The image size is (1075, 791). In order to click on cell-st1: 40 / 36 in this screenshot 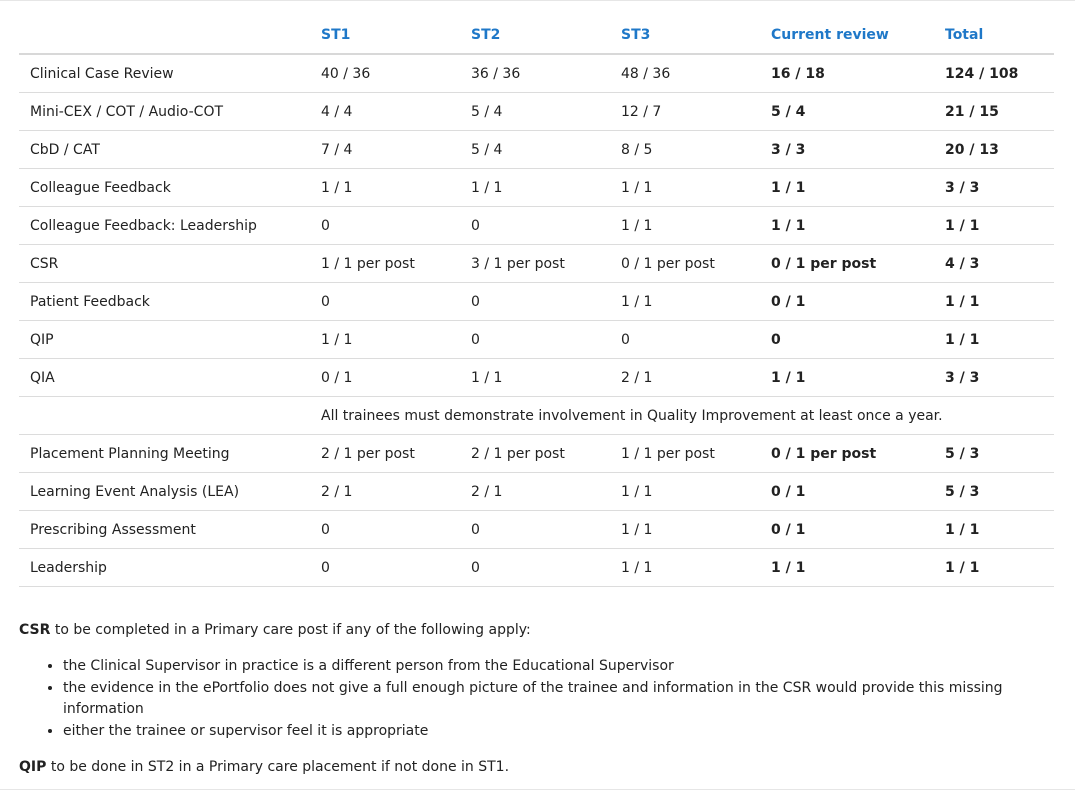, I will do `click(385, 73)`.